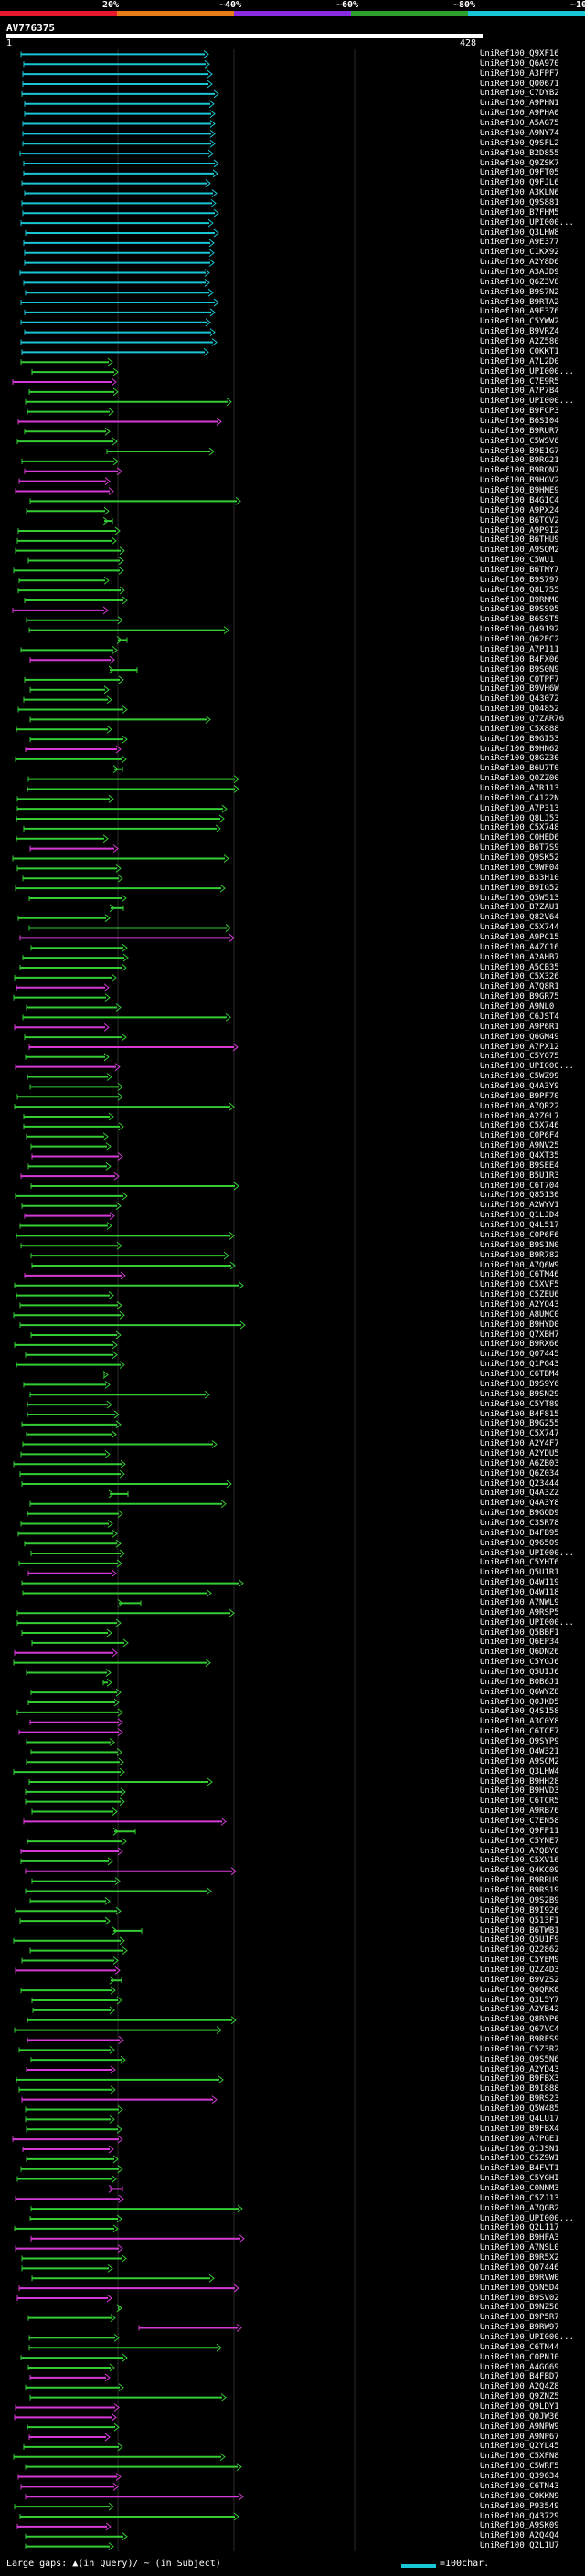 The width and height of the screenshot is (585, 2576). What do you see at coordinates (519, 2030) in the screenshot?
I see `hit-label: UniRef100_Q67VC4` at bounding box center [519, 2030].